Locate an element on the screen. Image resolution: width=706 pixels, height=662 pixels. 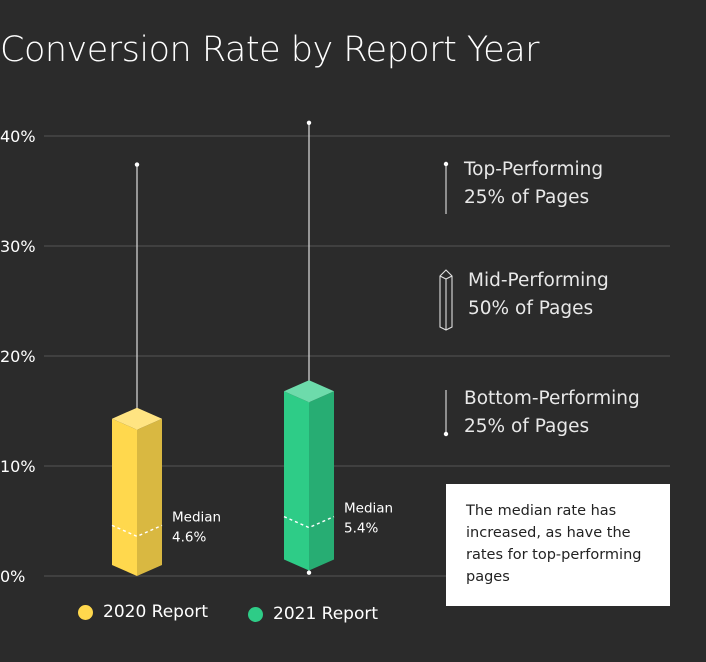
chart-title: Conversion Rate by Report Year is located at coordinates (270, 50).